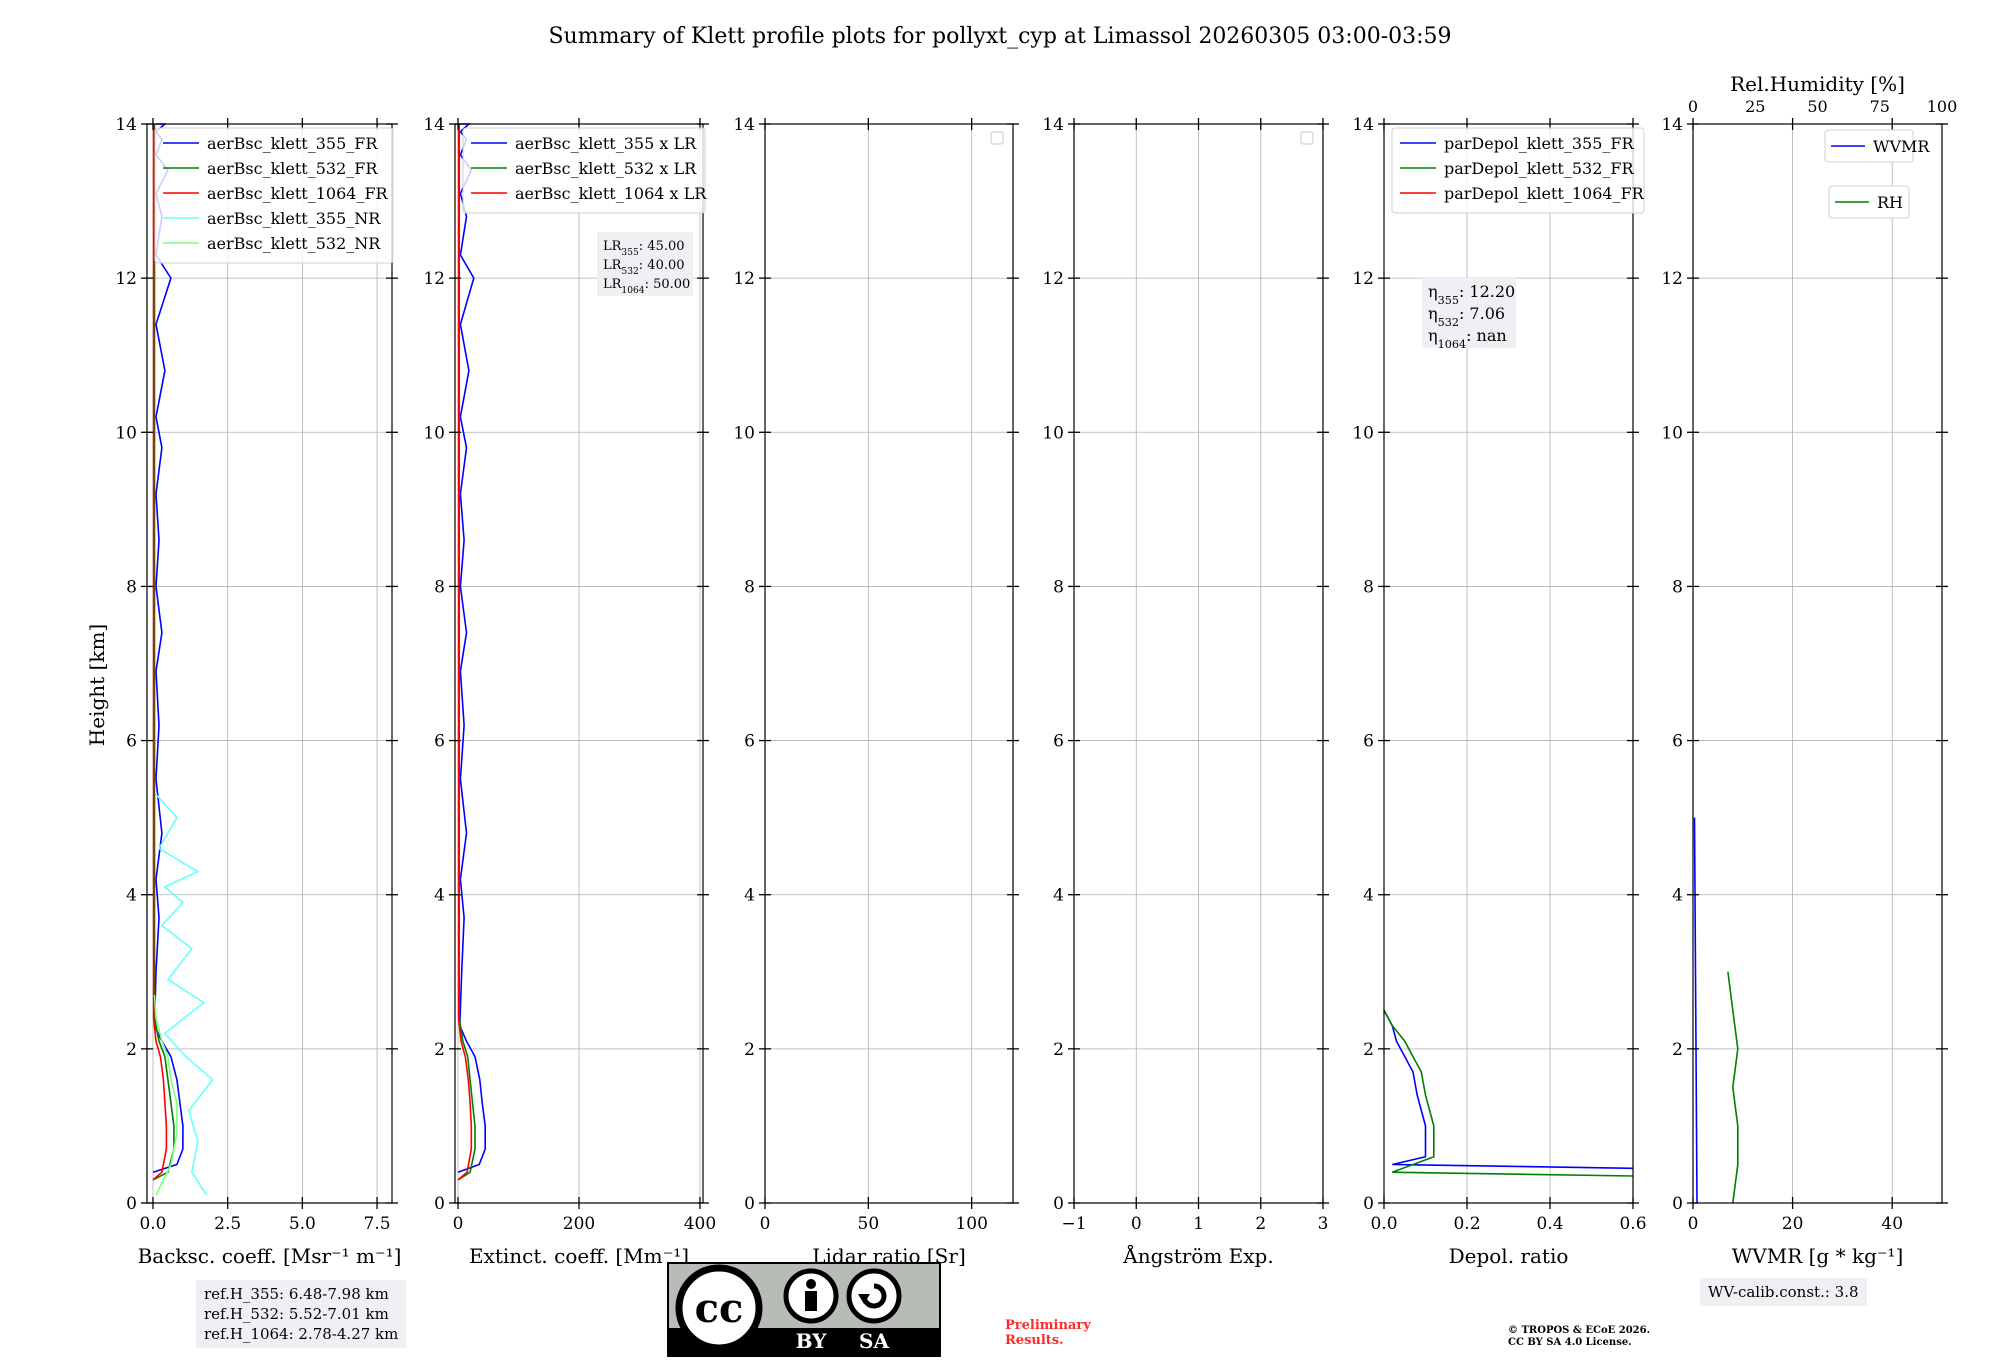 The height and width of the screenshot is (1360, 2000). I want to click on preliminary-results-note: Preliminary Results., so click(1048, 1333).